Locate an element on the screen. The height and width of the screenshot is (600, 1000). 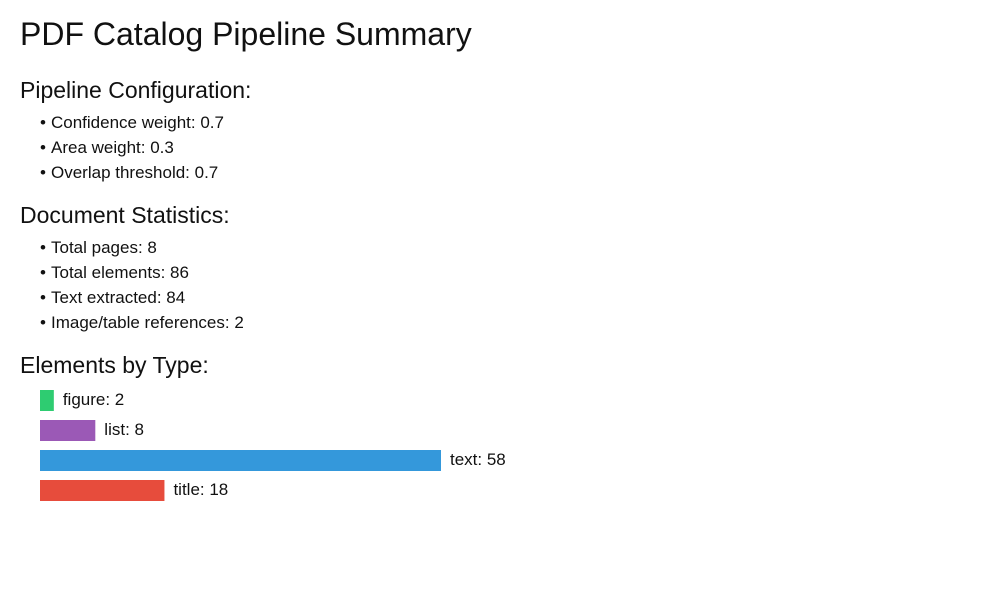
bar-label-list: list: 8 is located at coordinates (124, 429).